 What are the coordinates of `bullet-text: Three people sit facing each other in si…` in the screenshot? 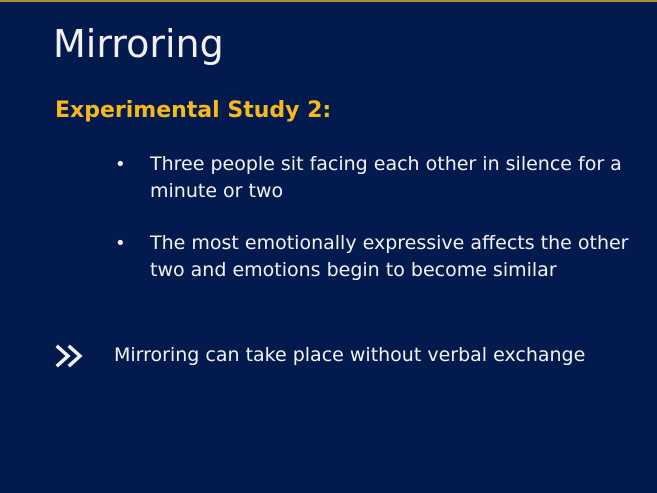 It's located at (386, 177).